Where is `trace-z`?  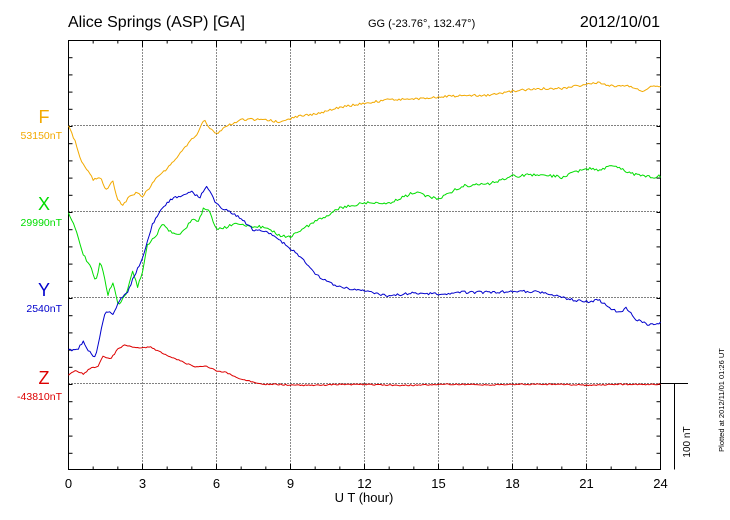 trace-z is located at coordinates (364, 365).